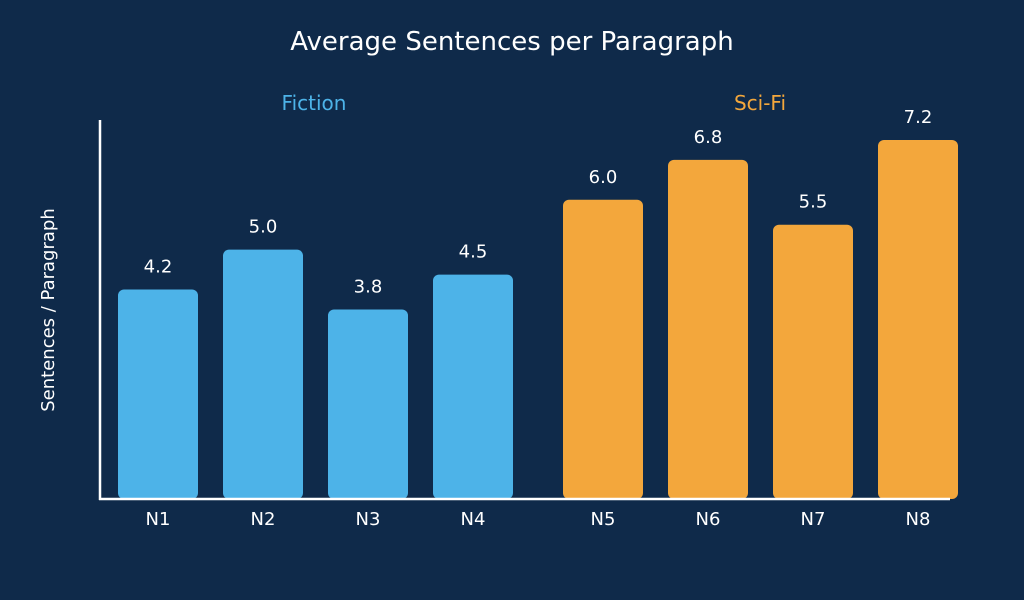  I want to click on value-label-n3: 3.8, so click(368, 287).